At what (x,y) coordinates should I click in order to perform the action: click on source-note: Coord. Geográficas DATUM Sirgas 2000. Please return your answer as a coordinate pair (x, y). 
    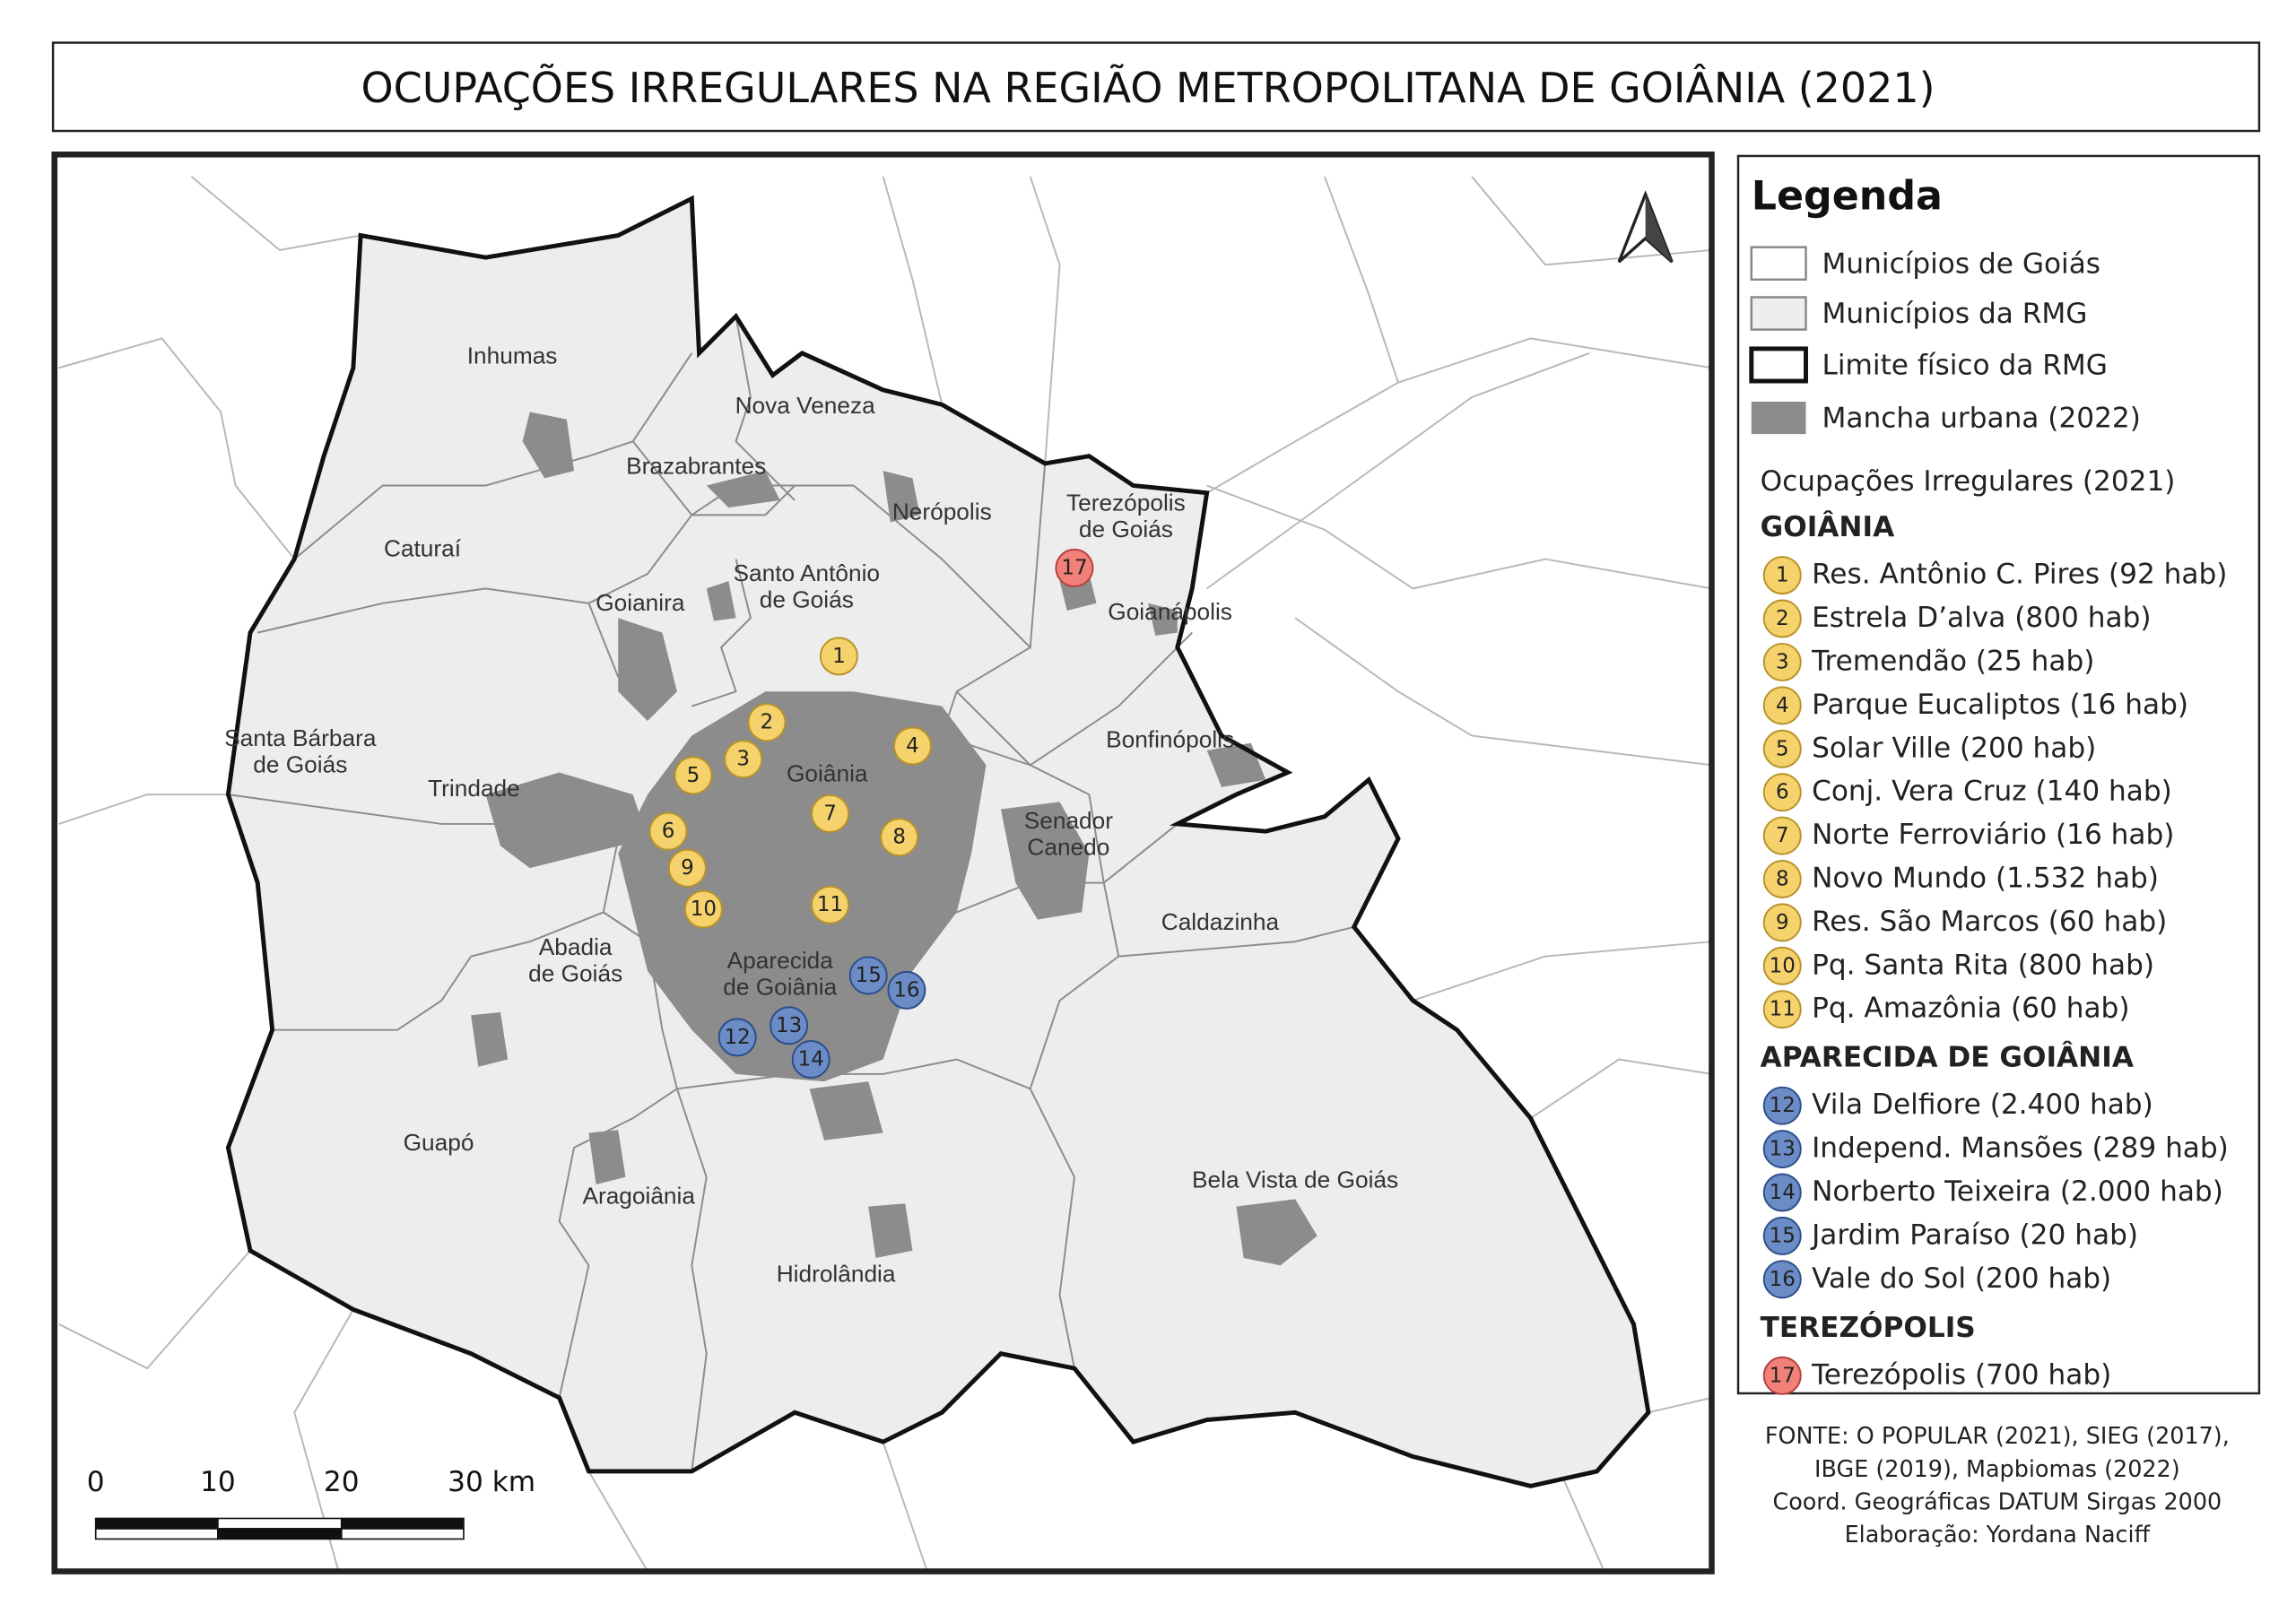
    Looking at the image, I should click on (1997, 1501).